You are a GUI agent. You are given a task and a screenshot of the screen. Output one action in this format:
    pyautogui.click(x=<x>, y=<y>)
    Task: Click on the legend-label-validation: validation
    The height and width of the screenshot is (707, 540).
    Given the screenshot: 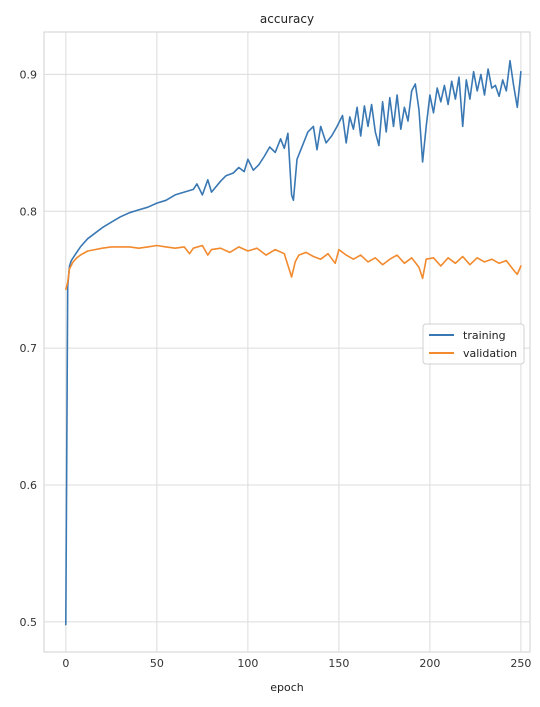 What is the action you would take?
    pyautogui.click(x=490, y=353)
    